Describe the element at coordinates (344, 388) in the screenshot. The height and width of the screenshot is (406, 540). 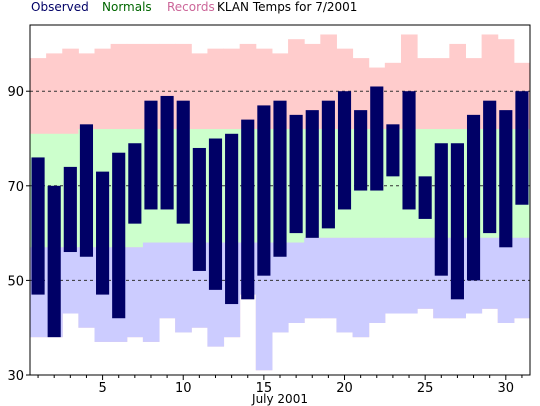
I see `x-tick-label-20: 20` at that location.